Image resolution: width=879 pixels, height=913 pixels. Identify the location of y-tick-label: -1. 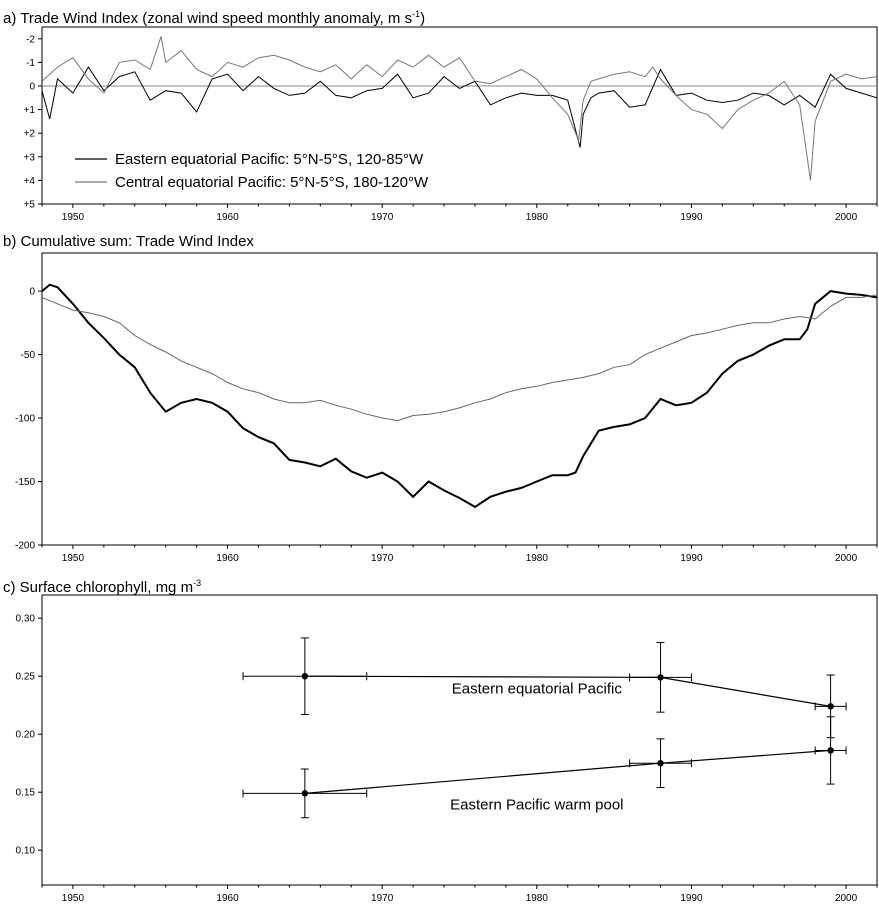
(30, 63).